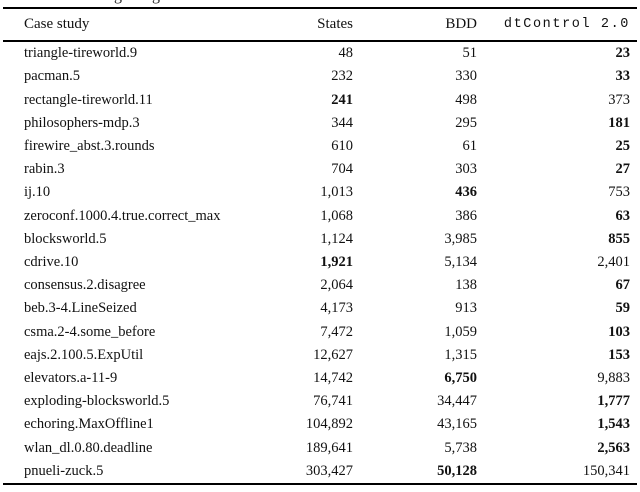  What do you see at coordinates (606, 470) in the screenshot?
I see `dtcontrol-value: 150,341` at bounding box center [606, 470].